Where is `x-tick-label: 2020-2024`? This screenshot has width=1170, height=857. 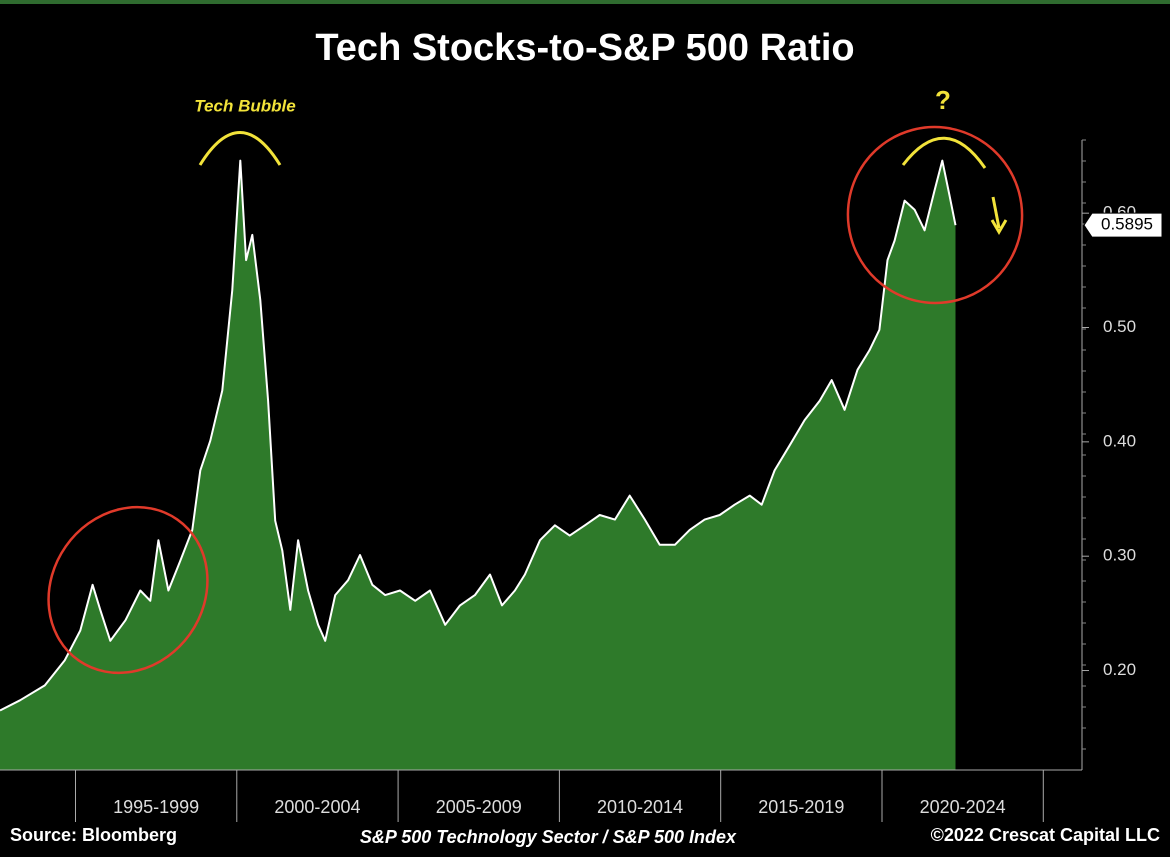
x-tick-label: 2020-2024 is located at coordinates (963, 807).